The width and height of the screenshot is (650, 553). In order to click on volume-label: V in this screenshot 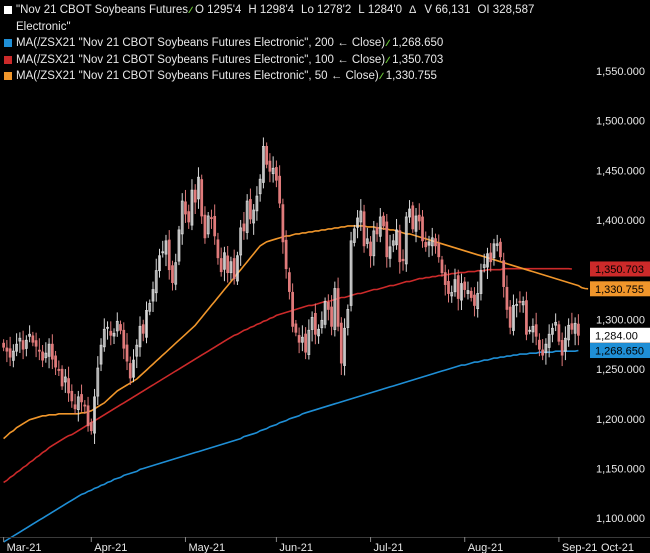, I will do `click(428, 10)`.